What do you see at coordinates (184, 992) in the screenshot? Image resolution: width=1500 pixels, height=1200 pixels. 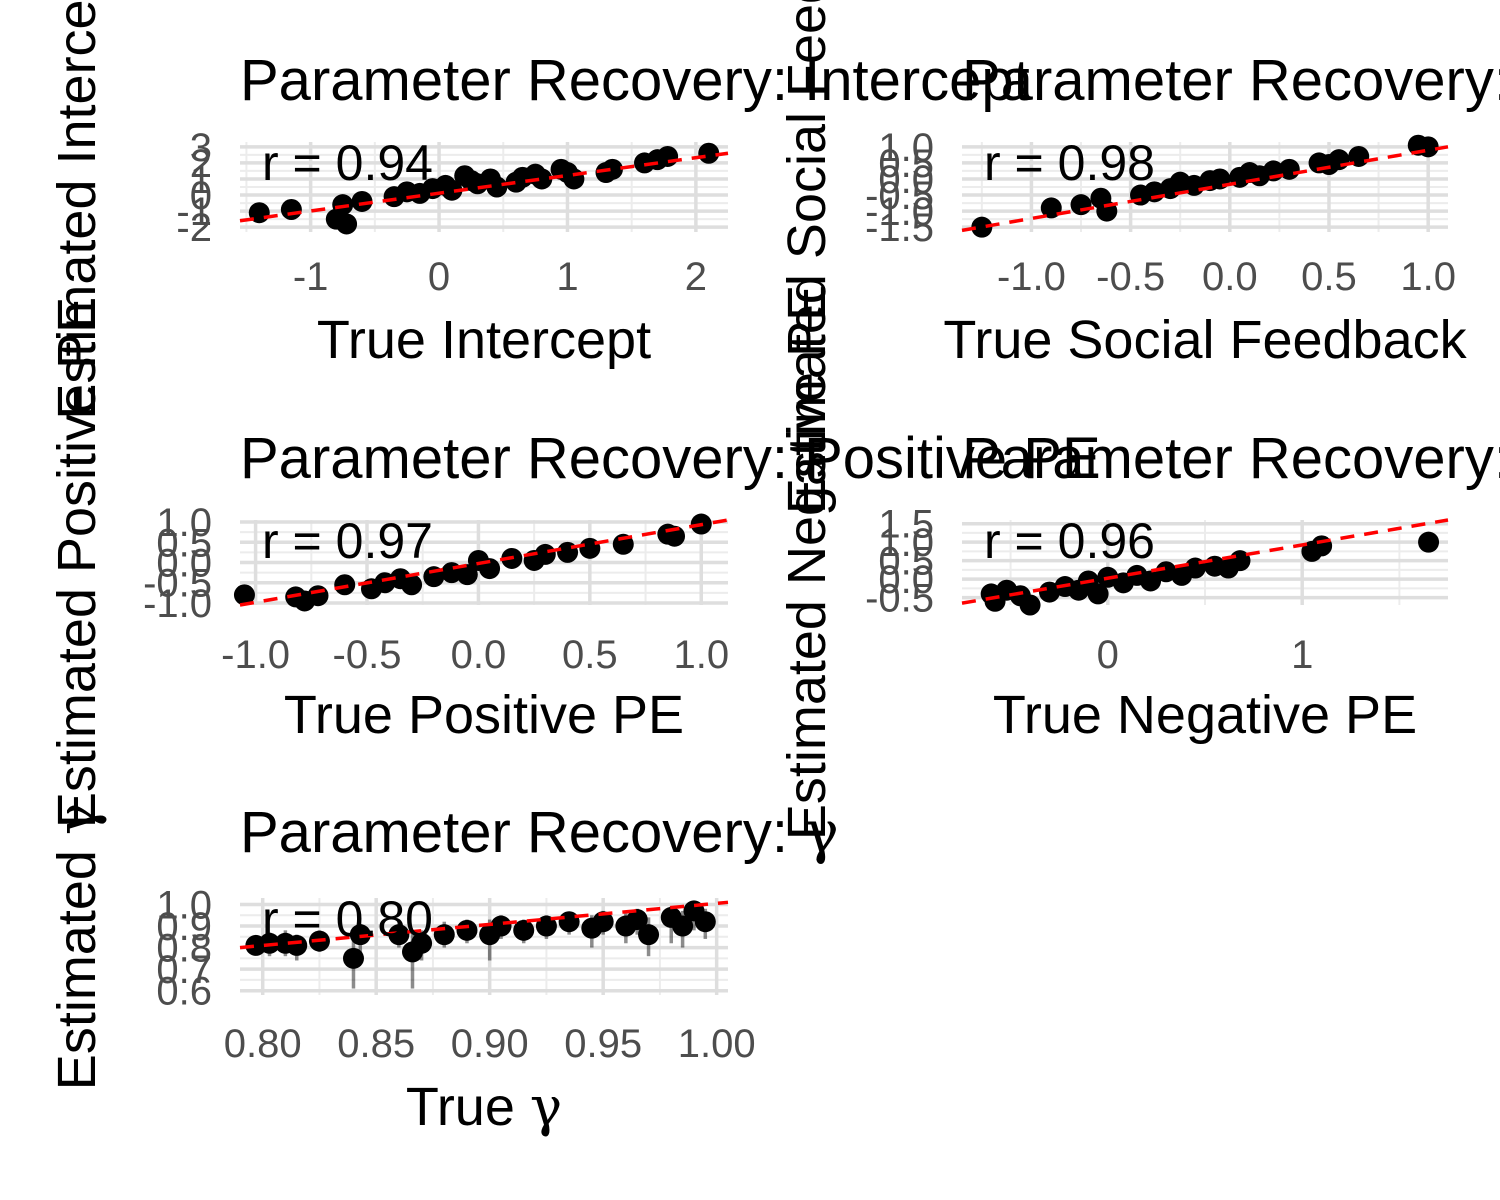 I see `y-tick-label: 0.6` at bounding box center [184, 992].